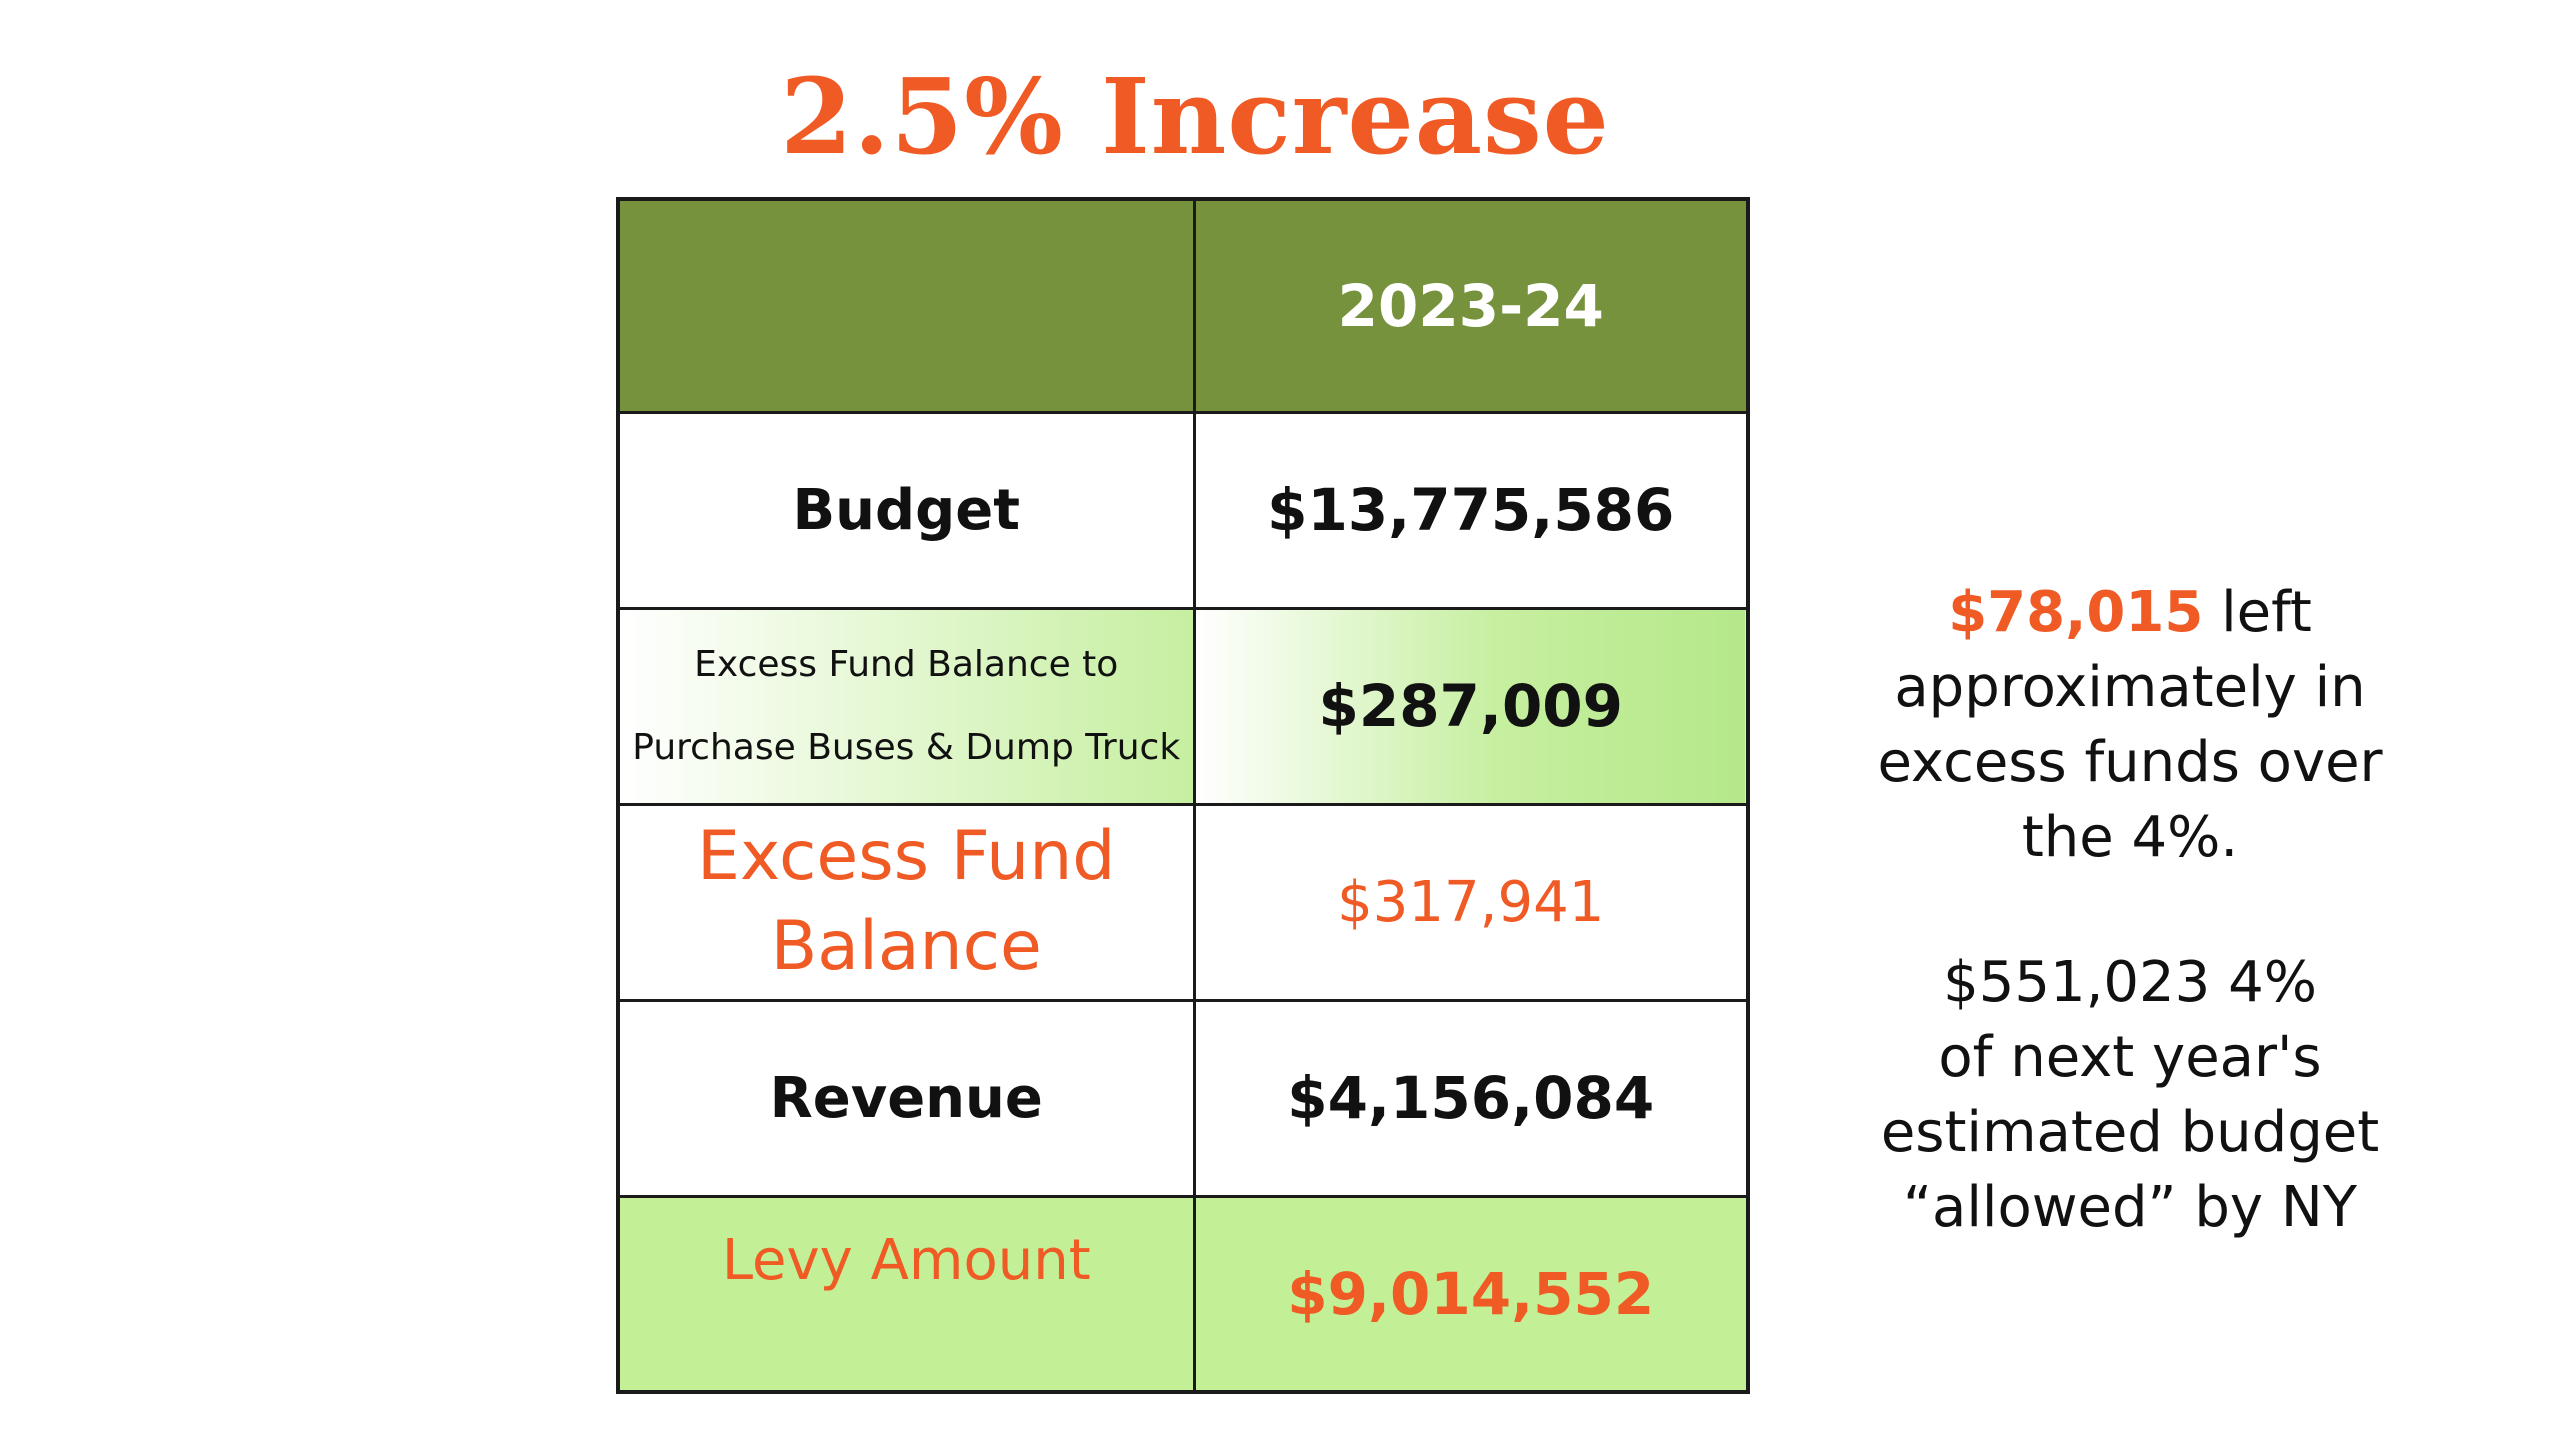  What do you see at coordinates (1471, 1098) in the screenshot?
I see `revenue-value: $4,156,084` at bounding box center [1471, 1098].